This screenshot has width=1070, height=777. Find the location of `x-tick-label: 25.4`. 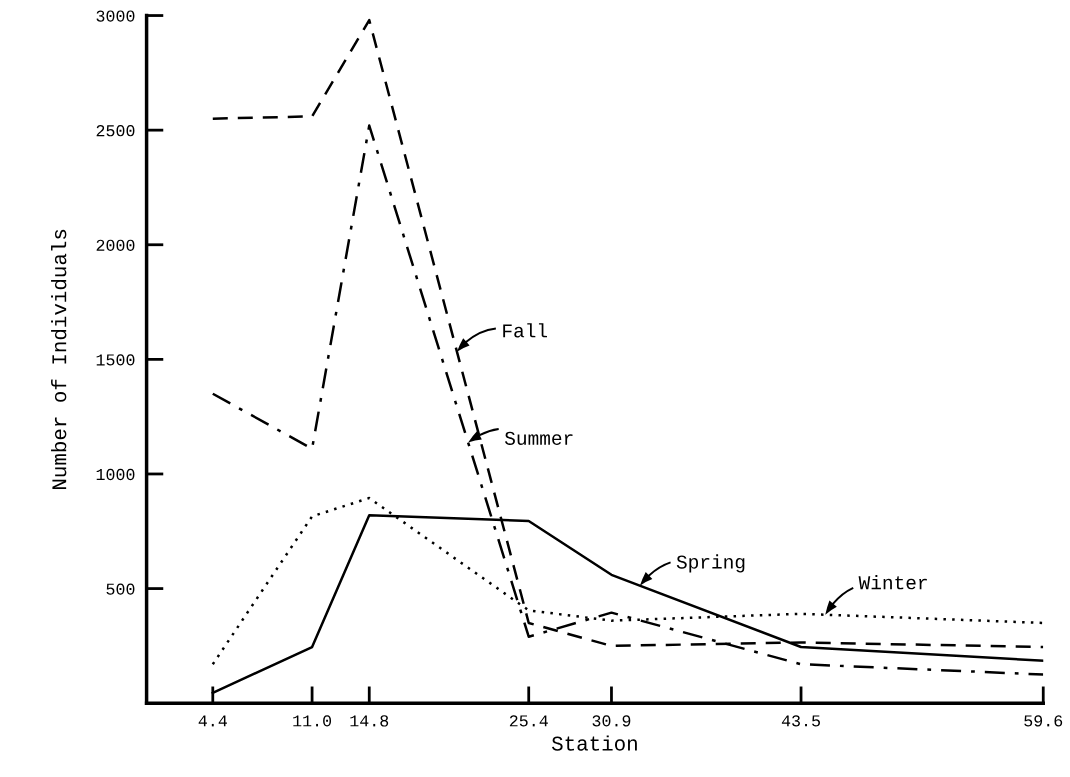

x-tick-label: 25.4 is located at coordinates (528, 721).